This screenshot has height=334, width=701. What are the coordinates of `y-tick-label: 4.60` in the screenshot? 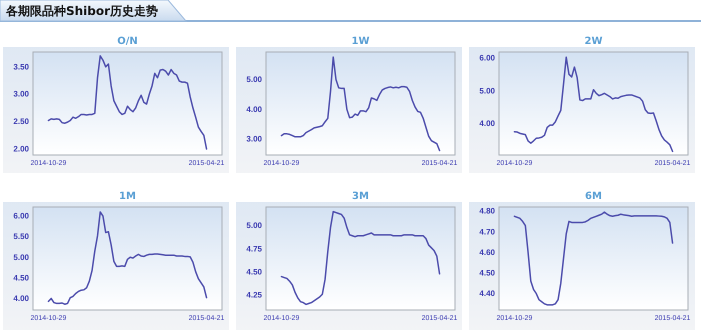 It's located at (487, 252).